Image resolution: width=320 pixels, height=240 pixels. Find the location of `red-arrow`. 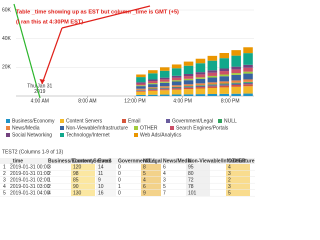

red-arrow is located at coordinates (52, 56).